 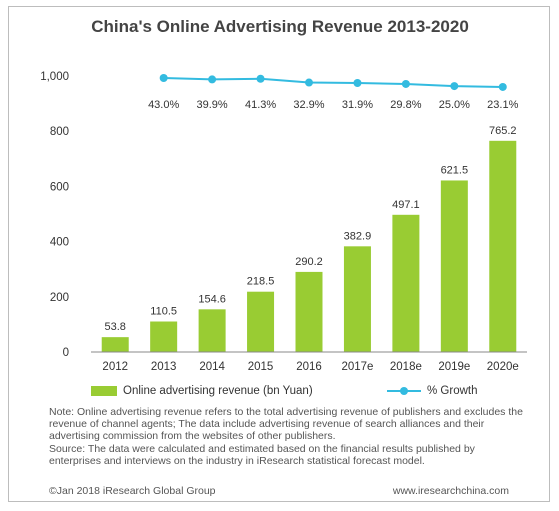 What do you see at coordinates (260, 105) in the screenshot?
I see `growth-value-label: 41.3%` at bounding box center [260, 105].